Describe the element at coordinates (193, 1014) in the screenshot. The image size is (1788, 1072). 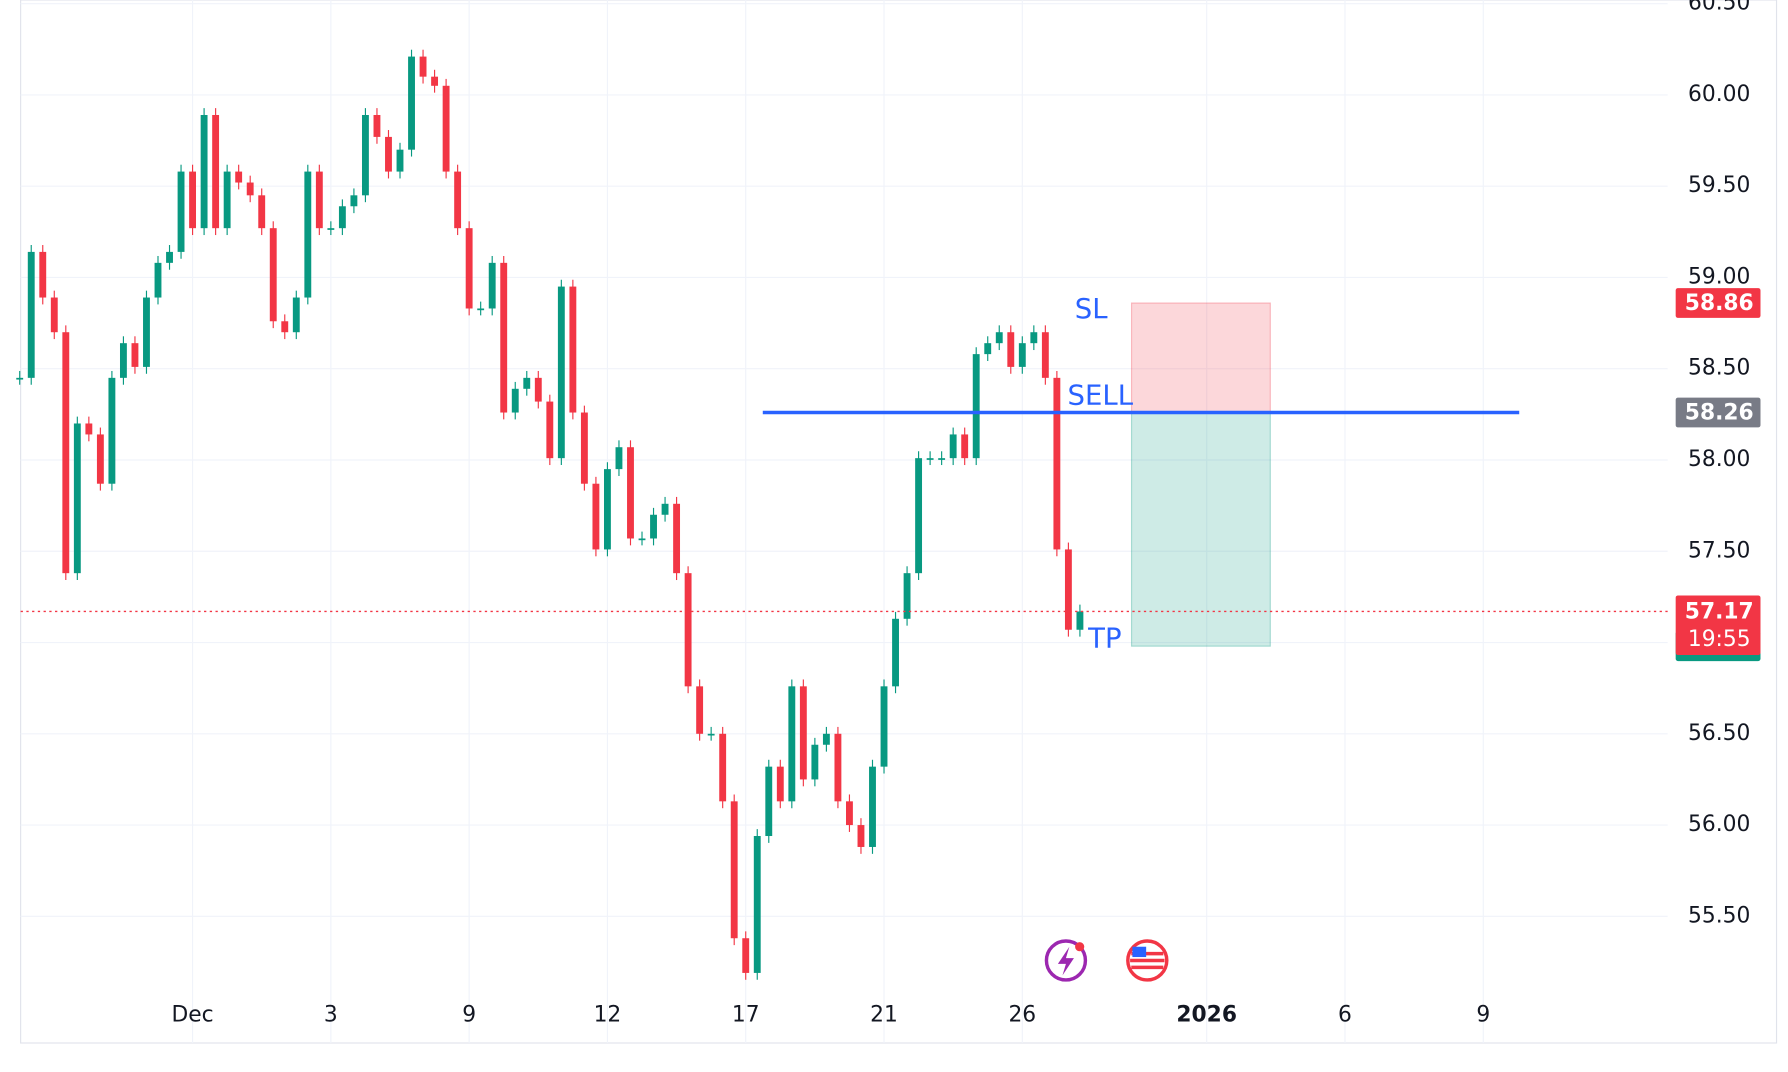
I see `x-tick-label: Dec` at that location.